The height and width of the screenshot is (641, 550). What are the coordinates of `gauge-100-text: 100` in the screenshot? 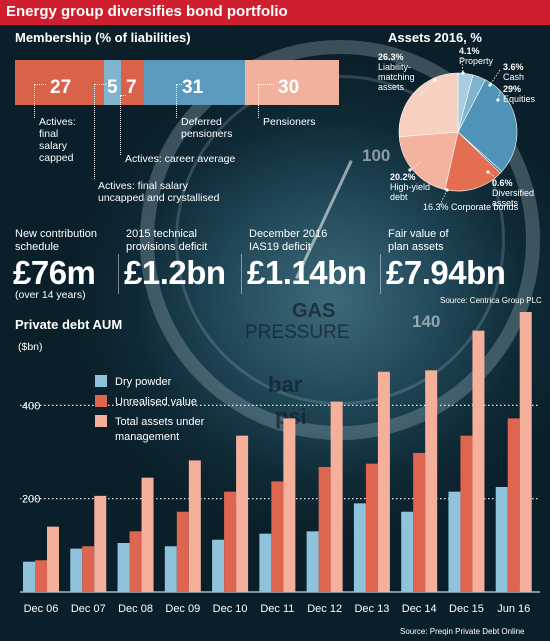 It's located at (376, 155).